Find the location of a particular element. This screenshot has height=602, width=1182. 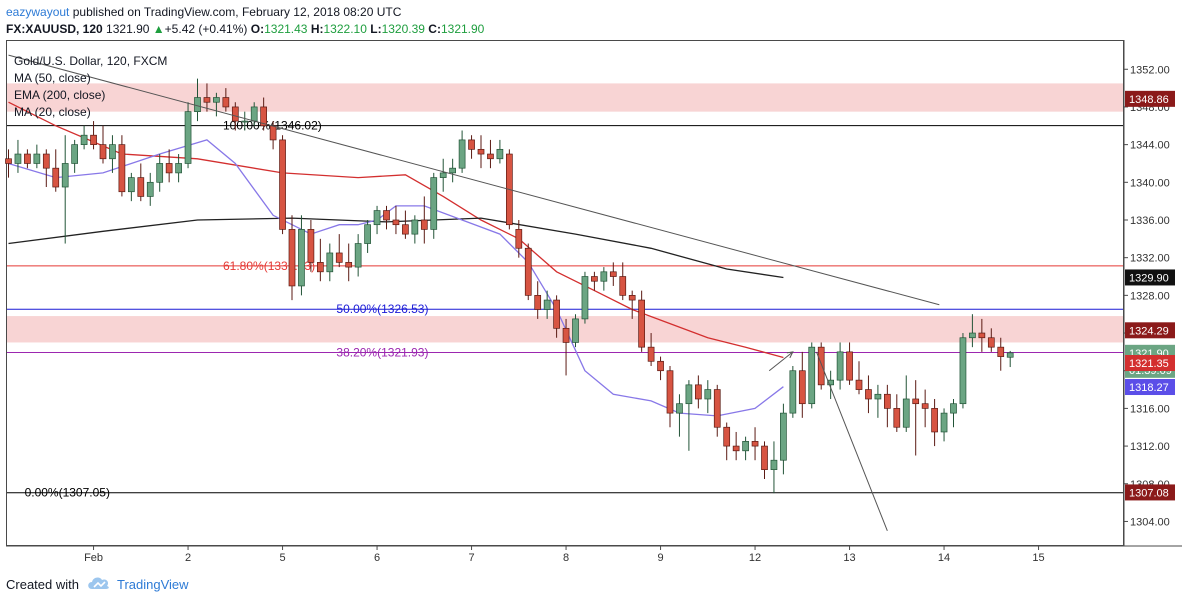

projection-arrow is located at coordinates (781, 361).